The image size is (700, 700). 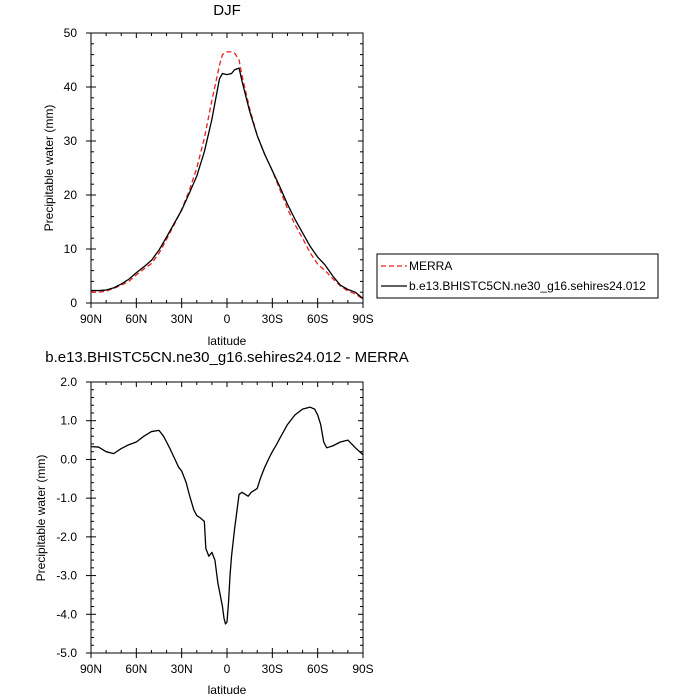 What do you see at coordinates (227, 319) in the screenshot?
I see `top-x-tick-label: 0` at bounding box center [227, 319].